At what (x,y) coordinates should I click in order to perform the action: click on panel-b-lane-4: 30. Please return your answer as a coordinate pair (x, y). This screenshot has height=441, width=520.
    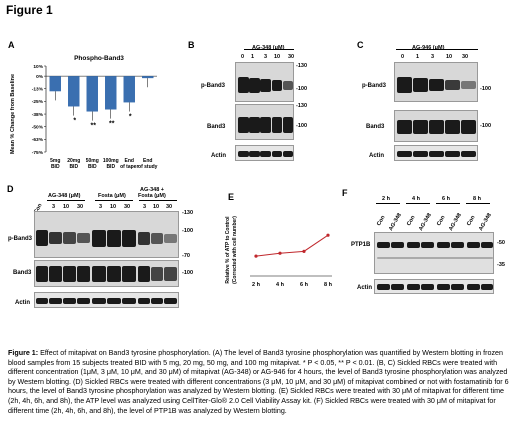
    Looking at the image, I should click on (291, 57).